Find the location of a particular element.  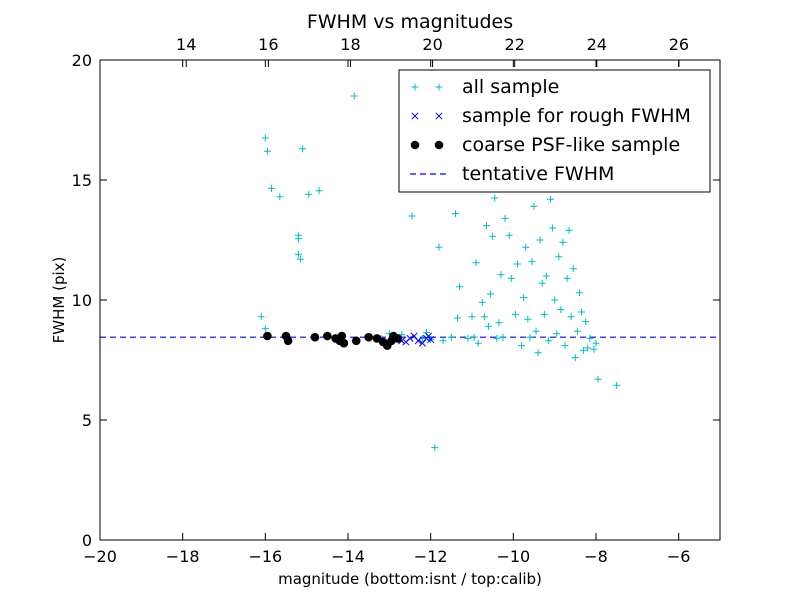

x-axis-label: magnitude (bottom:isnt / top:calib) is located at coordinates (410, 579).